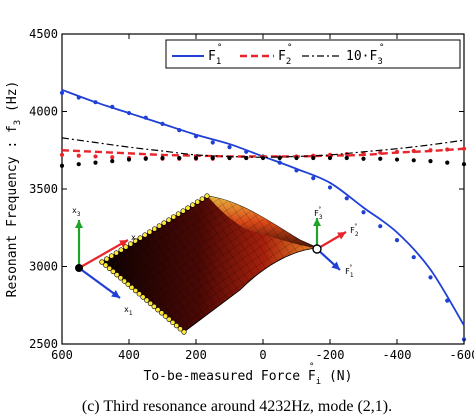 The height and width of the screenshot is (420, 474). What do you see at coordinates (196, 355) in the screenshot?
I see `x-tick-label: 200` at bounding box center [196, 355].